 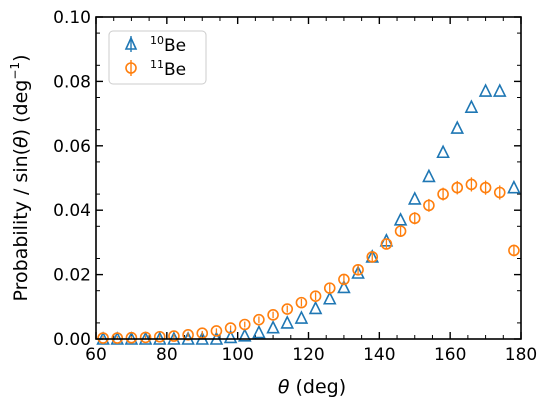 I want to click on y-tick-label: 0.02, so click(x=72, y=276).